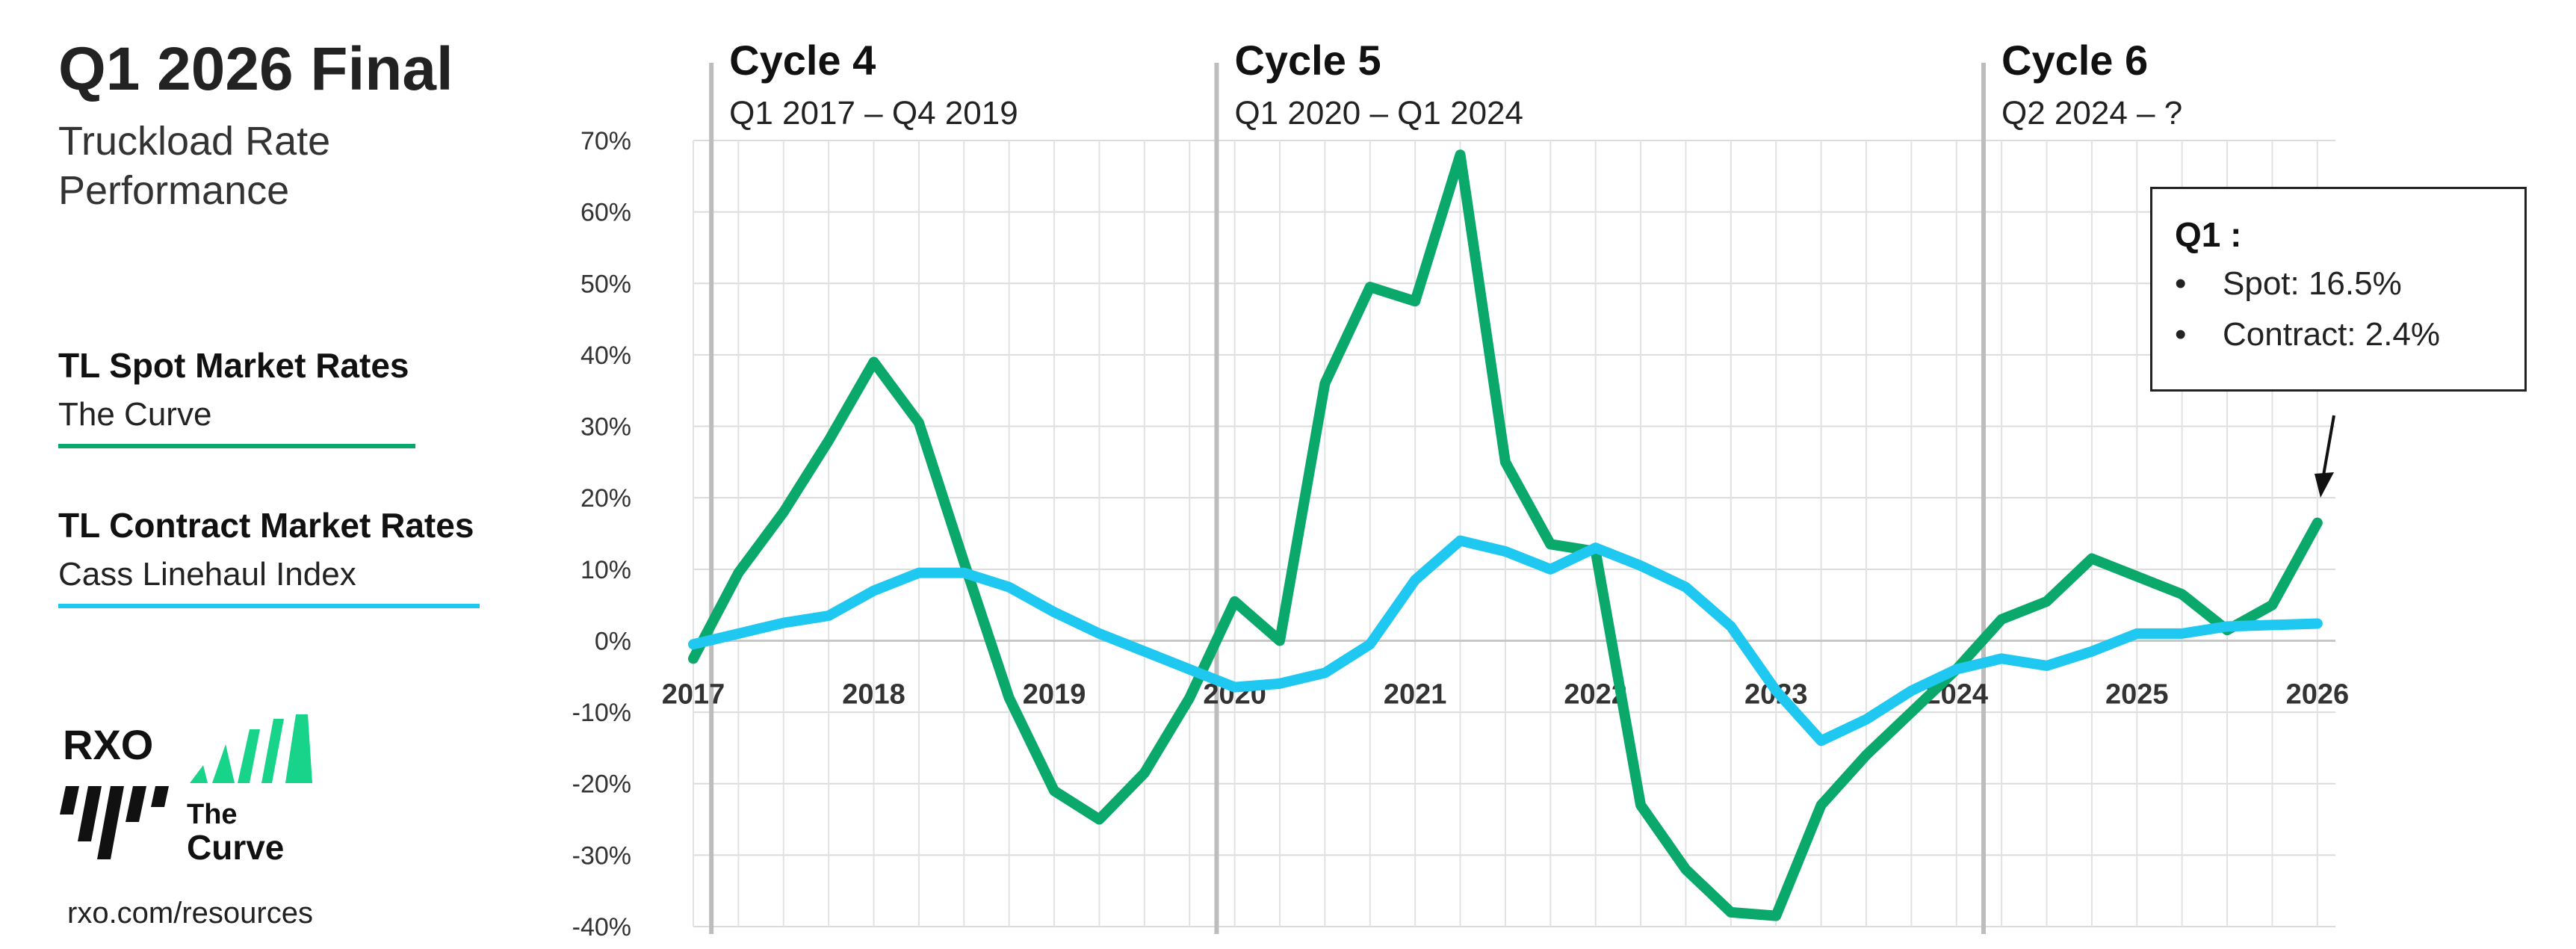 This screenshot has height=949, width=2576. Describe the element at coordinates (1378, 114) in the screenshot. I see `cycle-range: Q1 2020 – Q1 2024` at that location.